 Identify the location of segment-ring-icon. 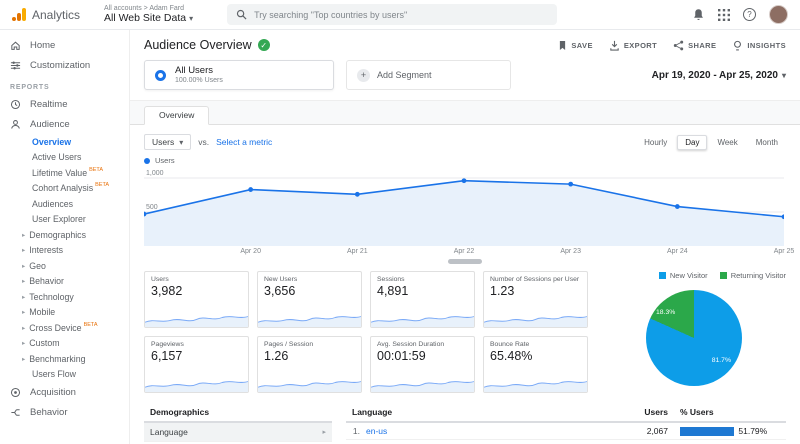
(160, 75).